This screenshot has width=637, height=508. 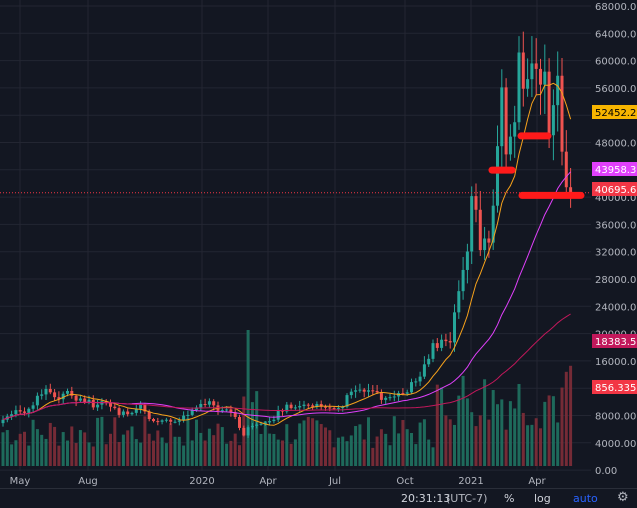 I want to click on y-tick-label: 64000.00, so click(x=616, y=34).